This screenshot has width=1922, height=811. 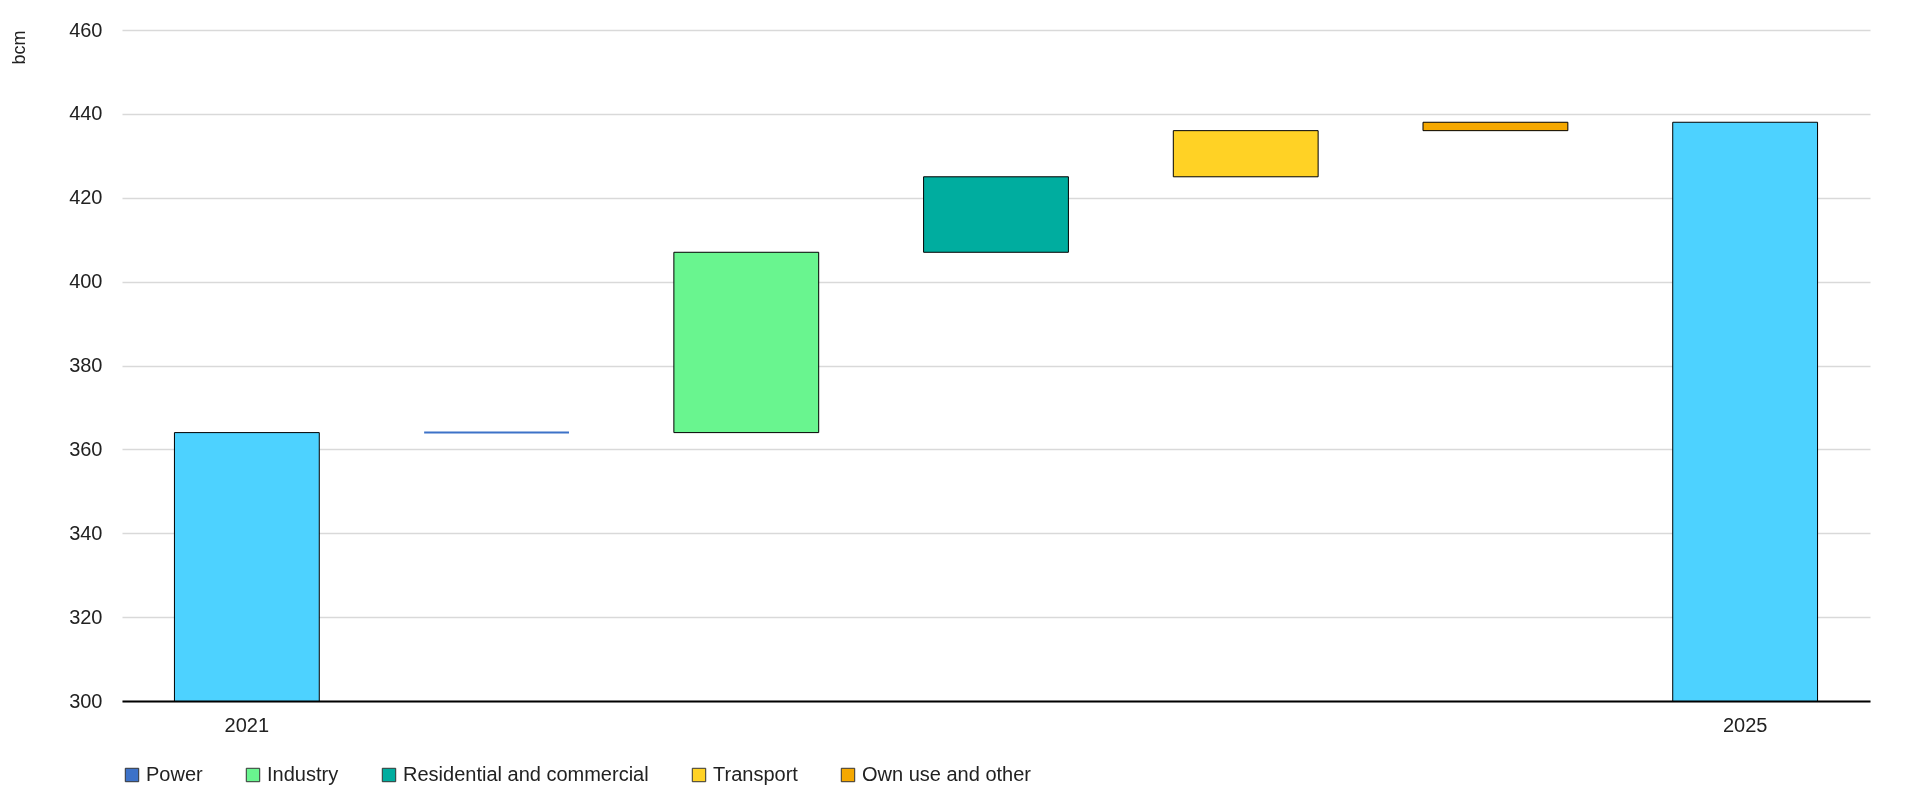 I want to click on legend-label: Industry, so click(x=303, y=774).